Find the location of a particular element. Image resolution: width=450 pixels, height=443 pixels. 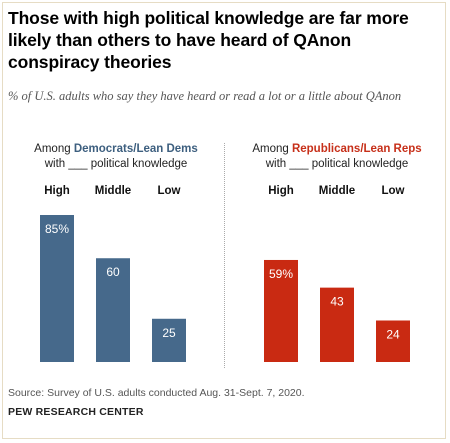

panel-group-label: Democrats/Lean Dems is located at coordinates (135, 149).